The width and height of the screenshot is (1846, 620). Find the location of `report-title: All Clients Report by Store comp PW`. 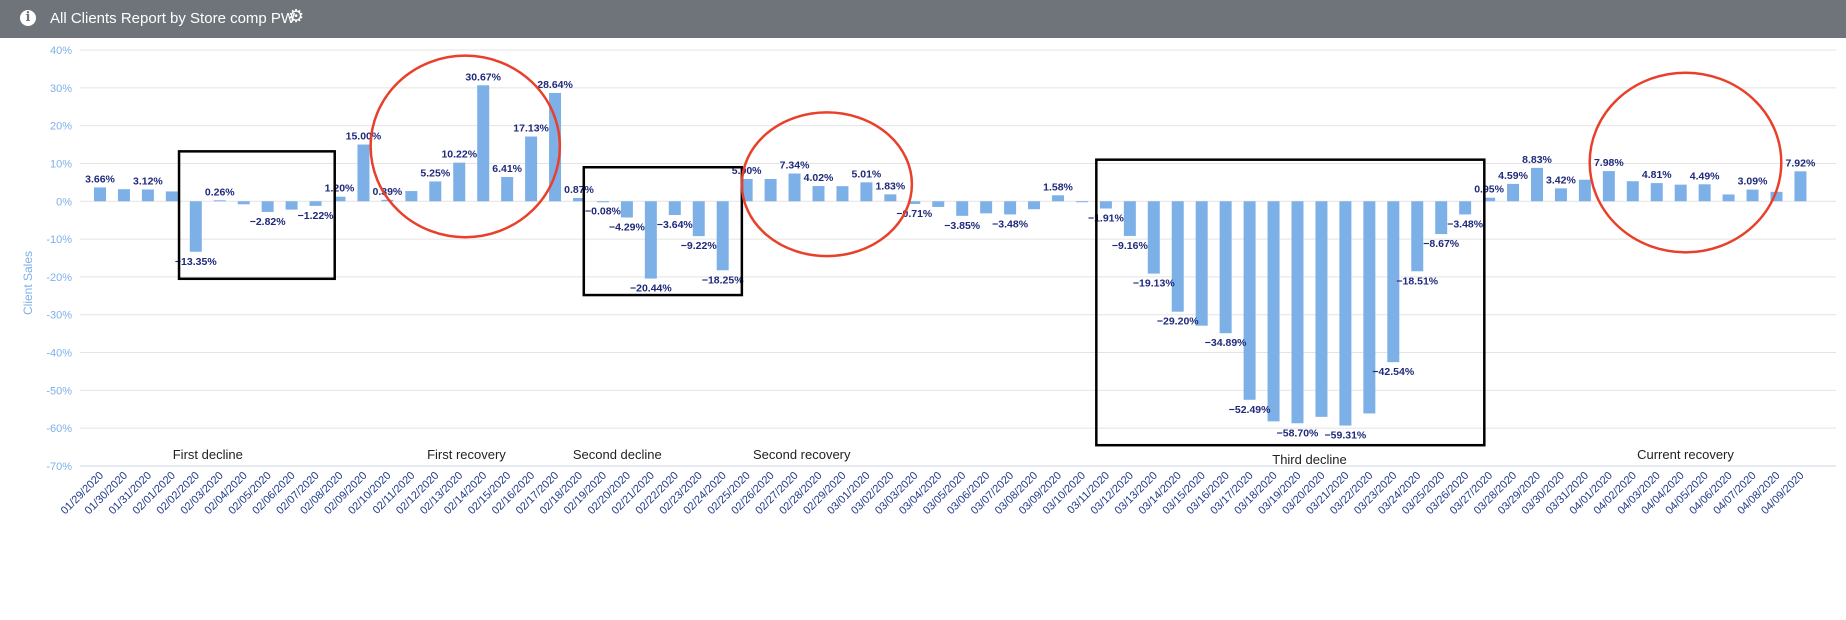

report-title: All Clients Report by Store comp PW is located at coordinates (173, 18).